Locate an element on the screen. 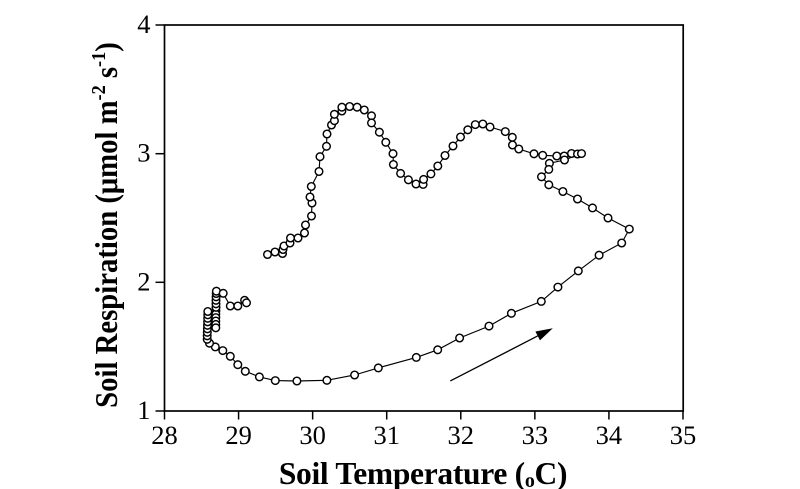  svg-text: Soil Temperature (oC) is located at coordinates (423, 472).